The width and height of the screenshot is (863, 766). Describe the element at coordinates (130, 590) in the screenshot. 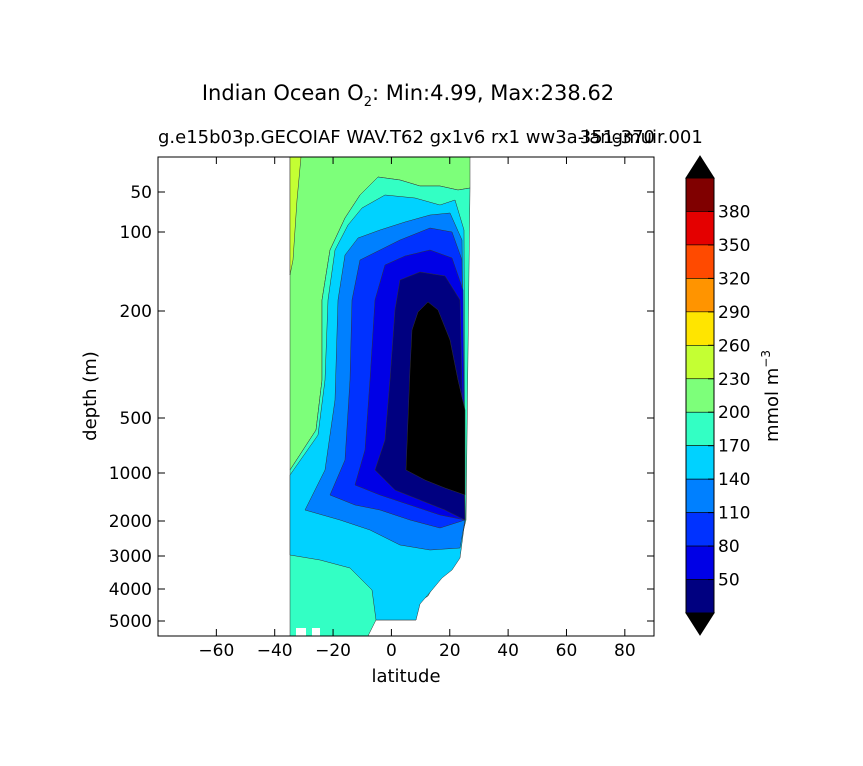

I see `y-tick-label: 4000` at that location.